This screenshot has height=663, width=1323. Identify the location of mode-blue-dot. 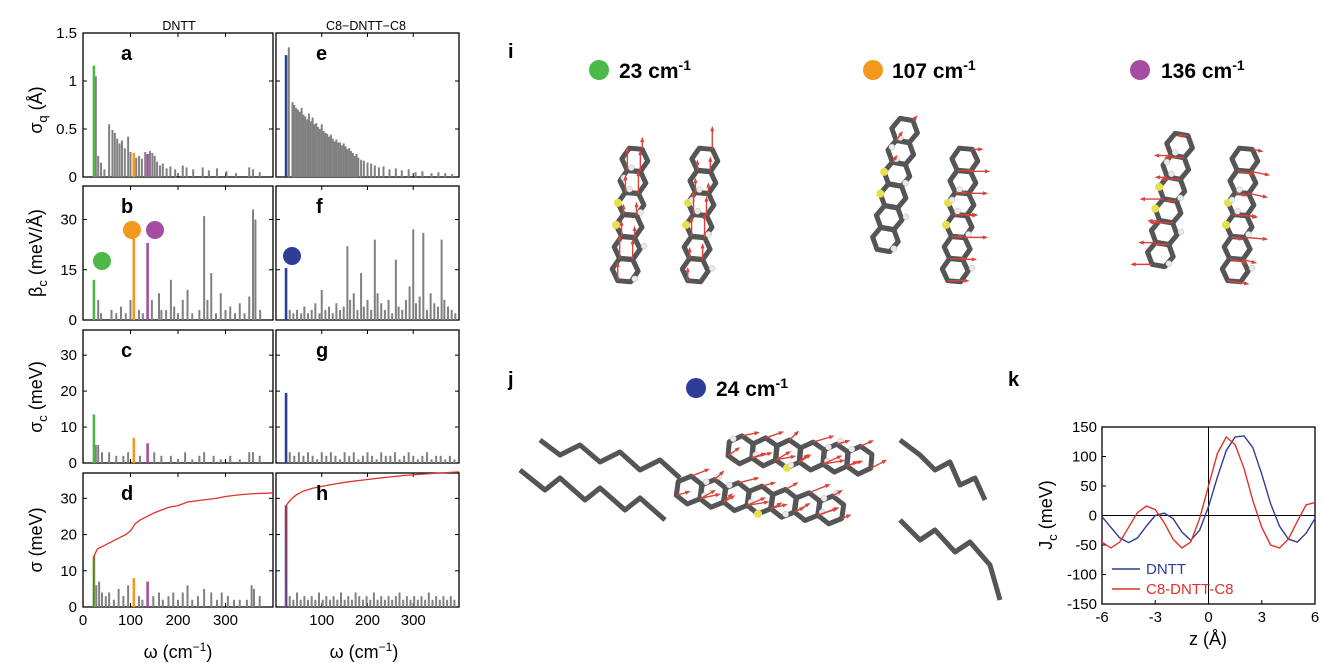
(696, 388).